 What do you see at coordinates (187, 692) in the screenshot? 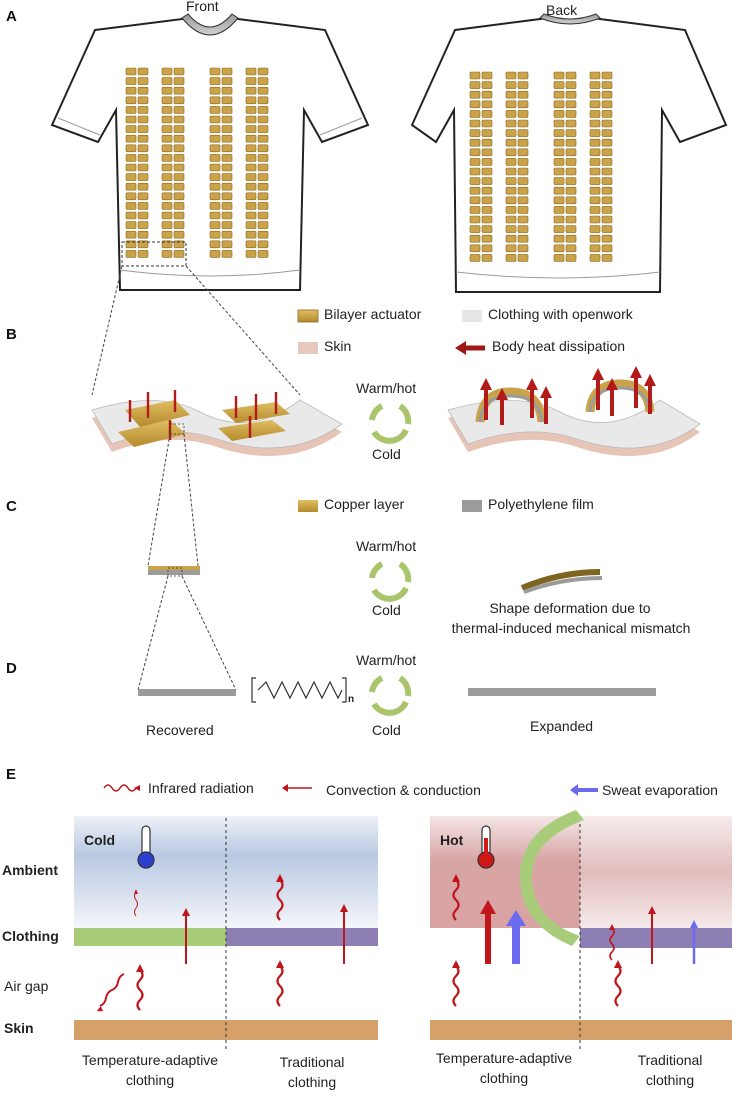
I see `film-recovered` at bounding box center [187, 692].